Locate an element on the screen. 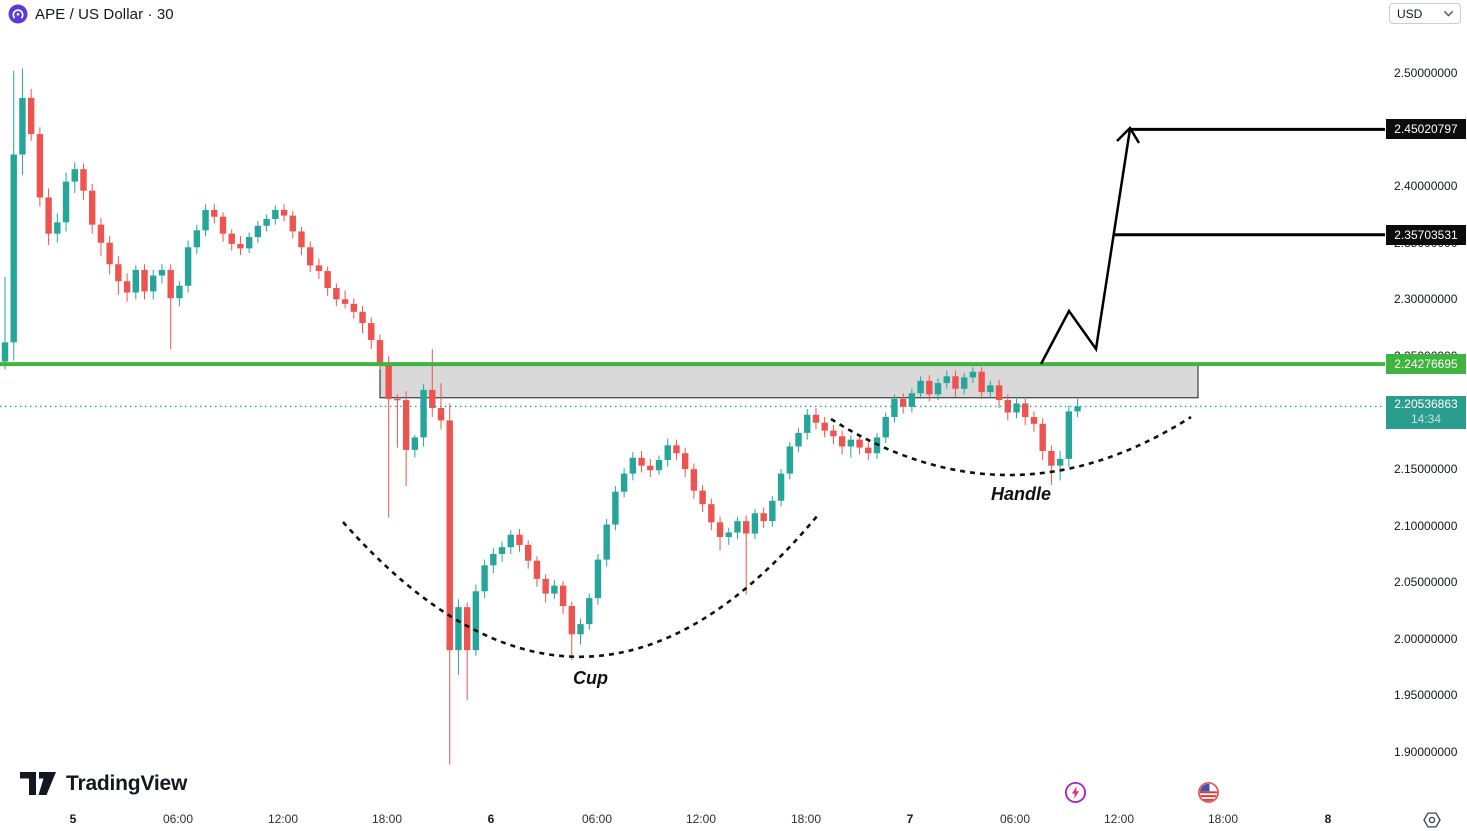 Image resolution: width=1467 pixels, height=831 pixels. supply-zone is located at coordinates (789, 381).